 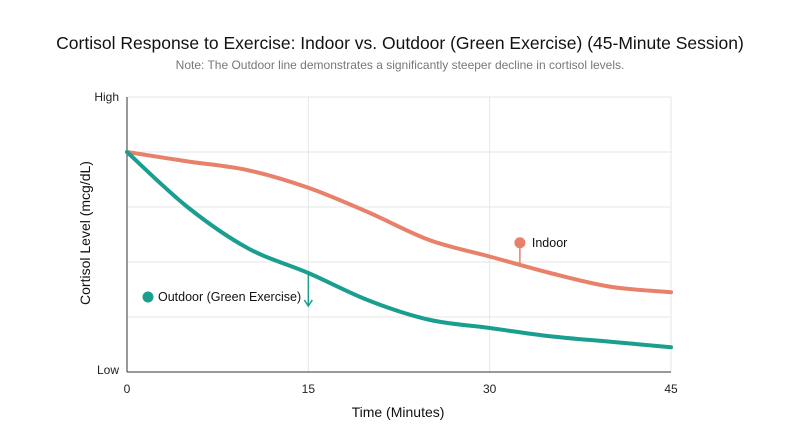 I want to click on y-tick-label-low: Low, so click(x=108, y=370).